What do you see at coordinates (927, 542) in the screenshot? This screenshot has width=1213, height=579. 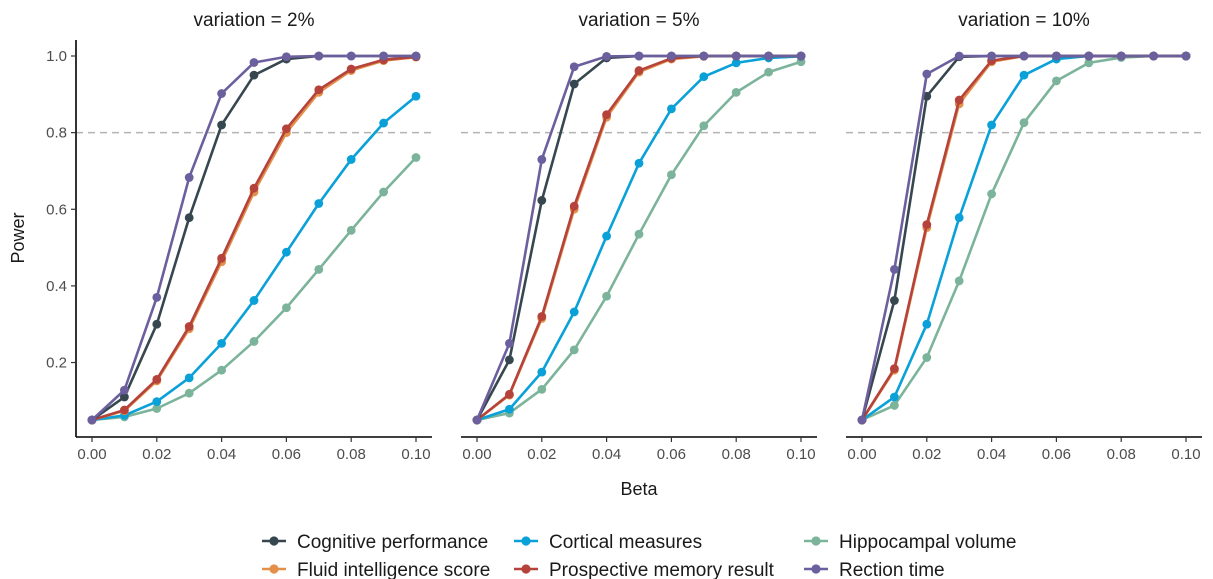 I see `legend-label: Hippocampal volume` at bounding box center [927, 542].